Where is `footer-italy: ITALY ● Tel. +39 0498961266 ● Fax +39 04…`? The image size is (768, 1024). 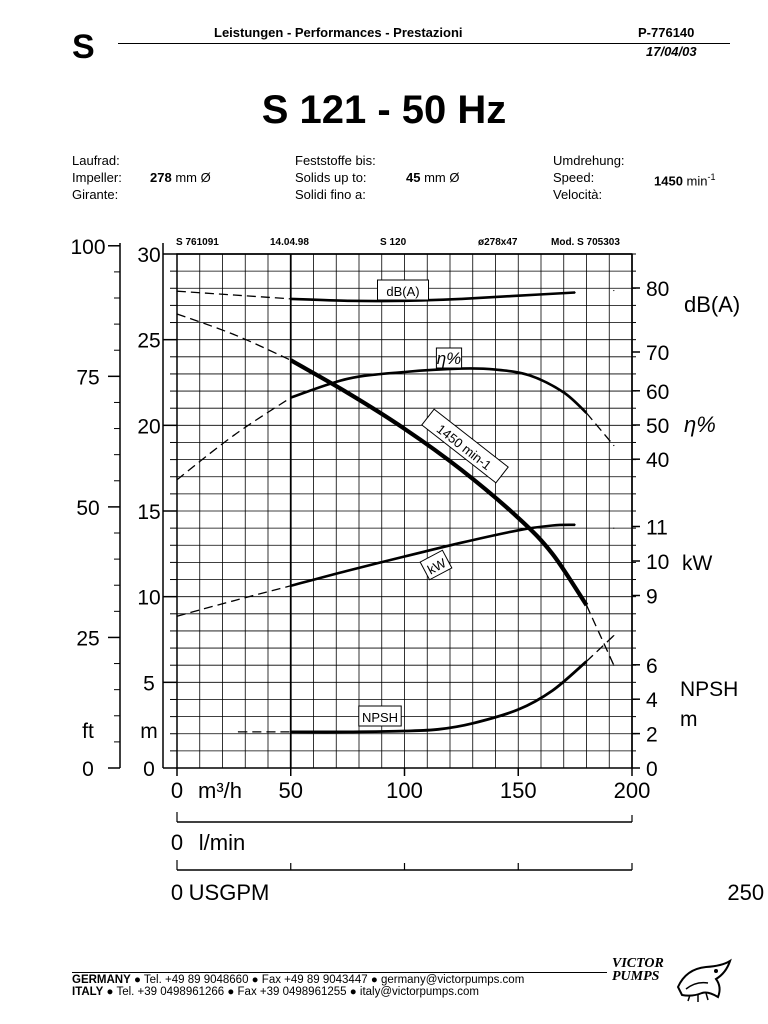
footer-italy: ITALY ● Tel. +39 0498961266 ● Fax +39 04… is located at coordinates (275, 992).